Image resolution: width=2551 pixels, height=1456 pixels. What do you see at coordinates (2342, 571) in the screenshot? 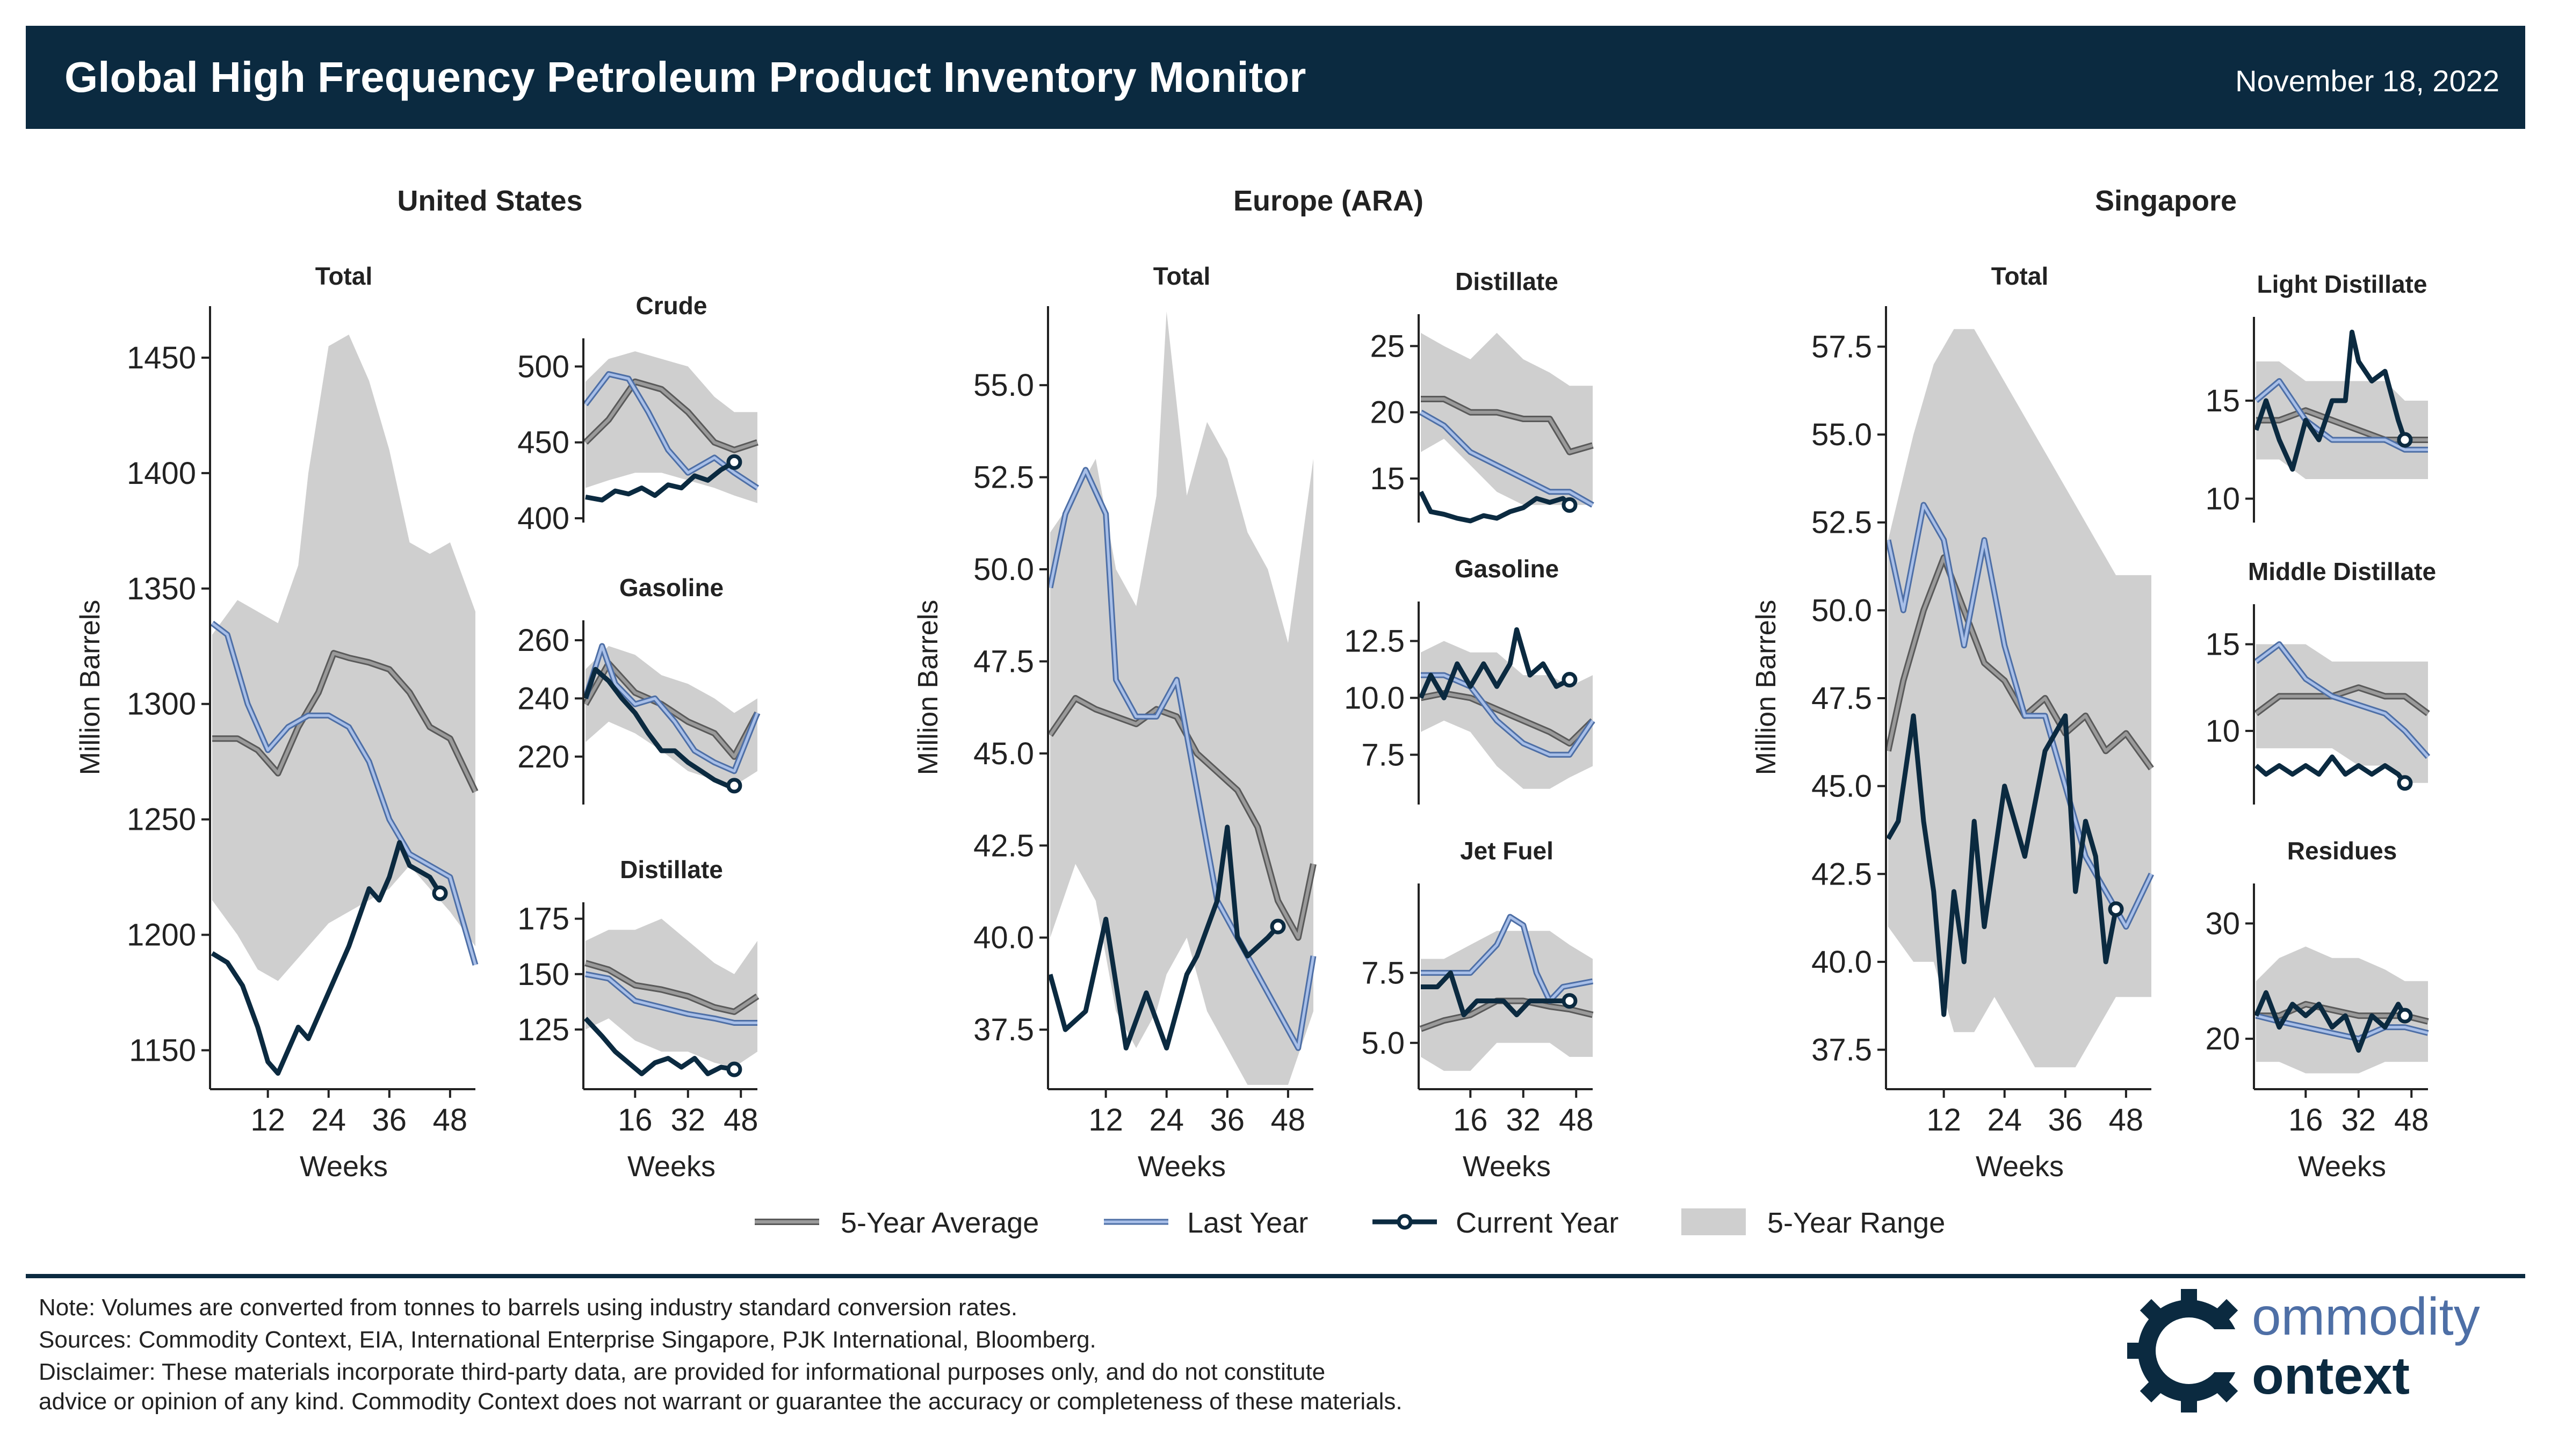
I see `subplot-title: Middle Distillate` at bounding box center [2342, 571].